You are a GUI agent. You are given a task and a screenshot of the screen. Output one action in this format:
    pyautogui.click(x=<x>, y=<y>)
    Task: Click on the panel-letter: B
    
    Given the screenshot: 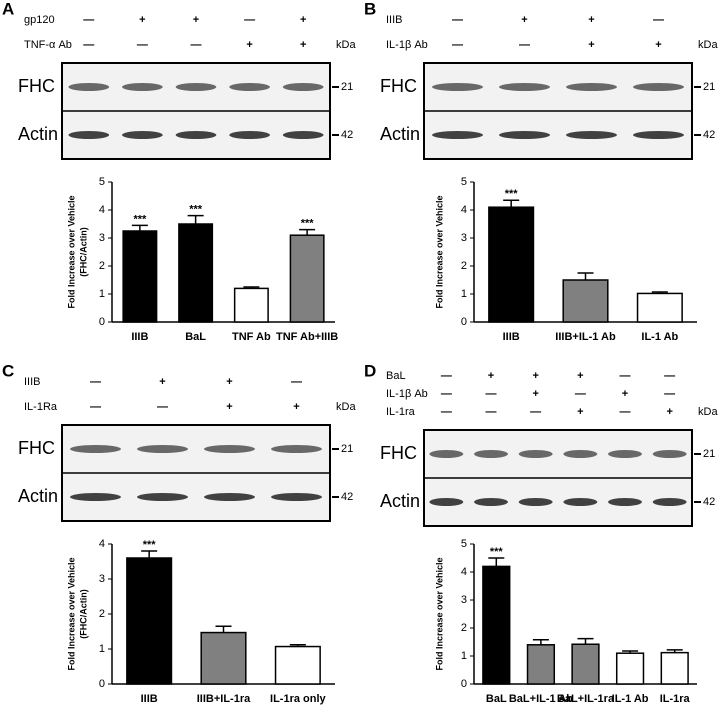 What is the action you would take?
    pyautogui.click(x=370, y=9)
    